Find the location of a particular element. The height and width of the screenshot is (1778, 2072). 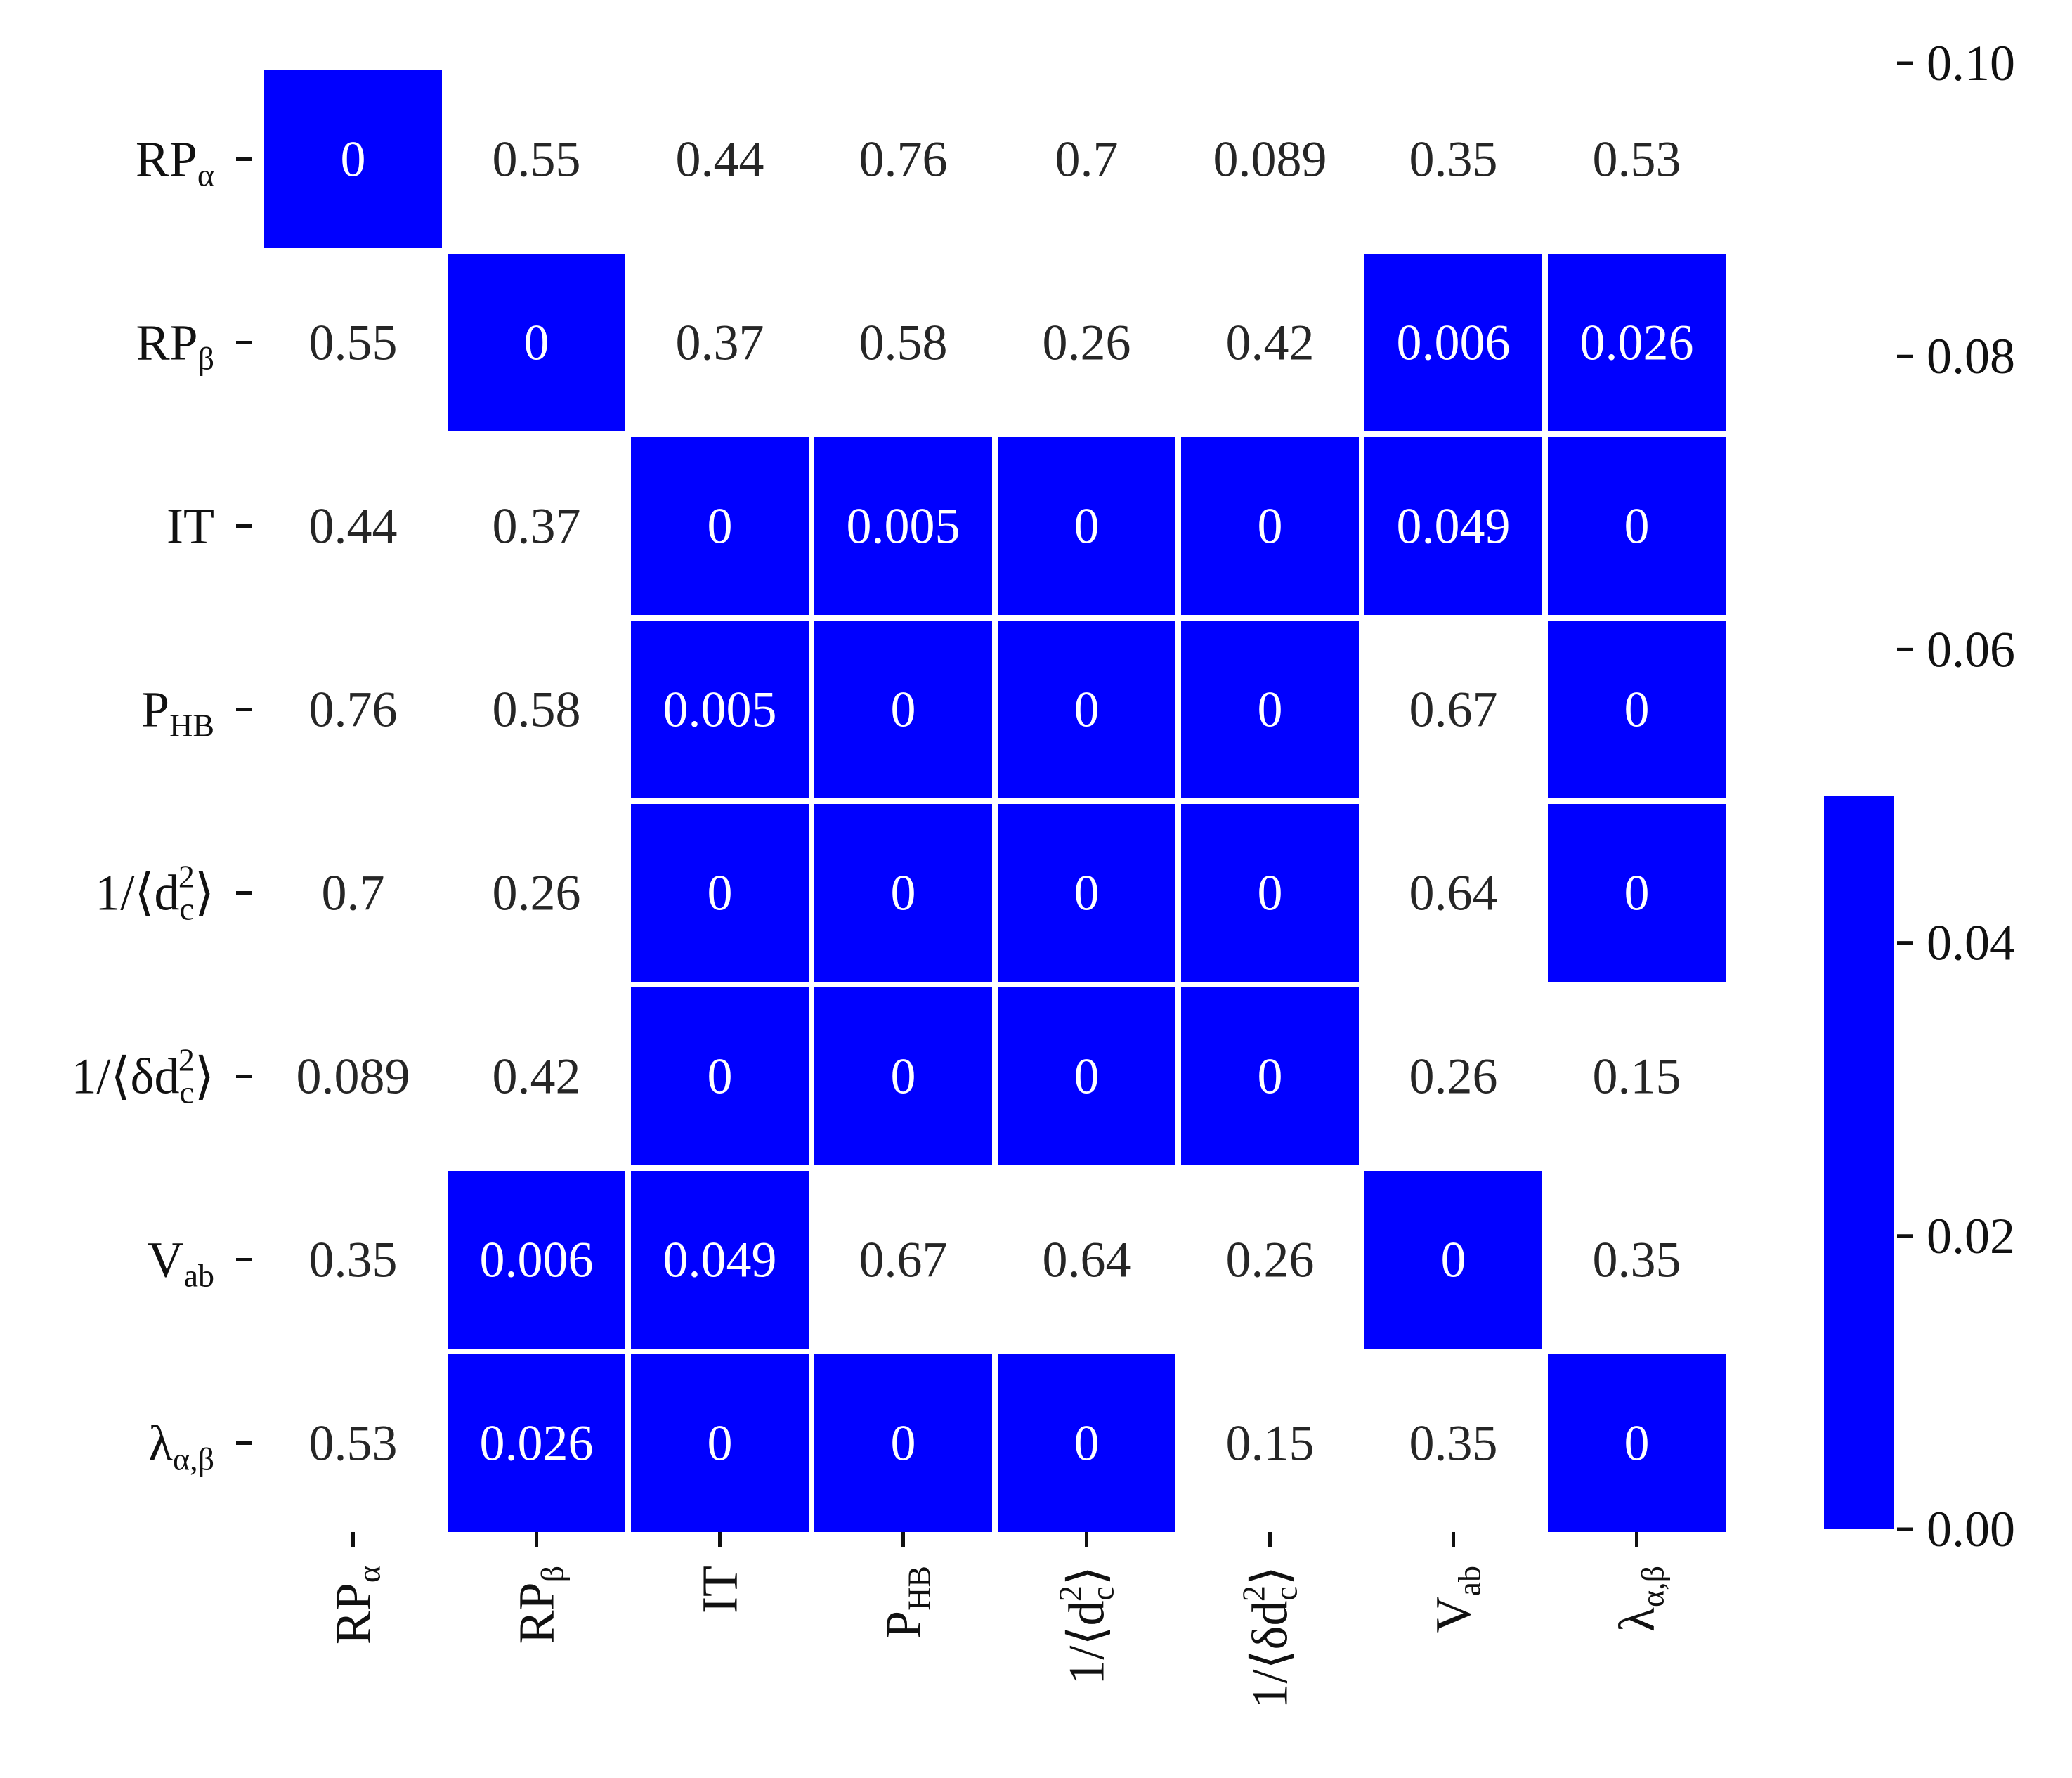

heatmap-cell-value: 0.026 is located at coordinates (1637, 343).